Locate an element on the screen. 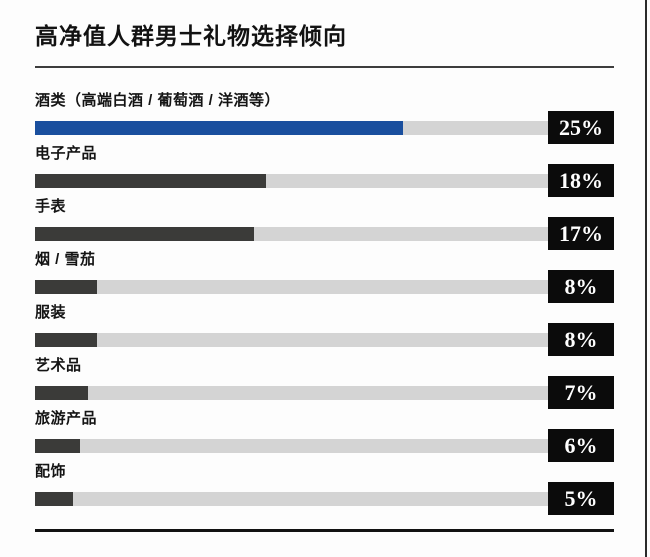  value-badge: 18% is located at coordinates (581, 180).